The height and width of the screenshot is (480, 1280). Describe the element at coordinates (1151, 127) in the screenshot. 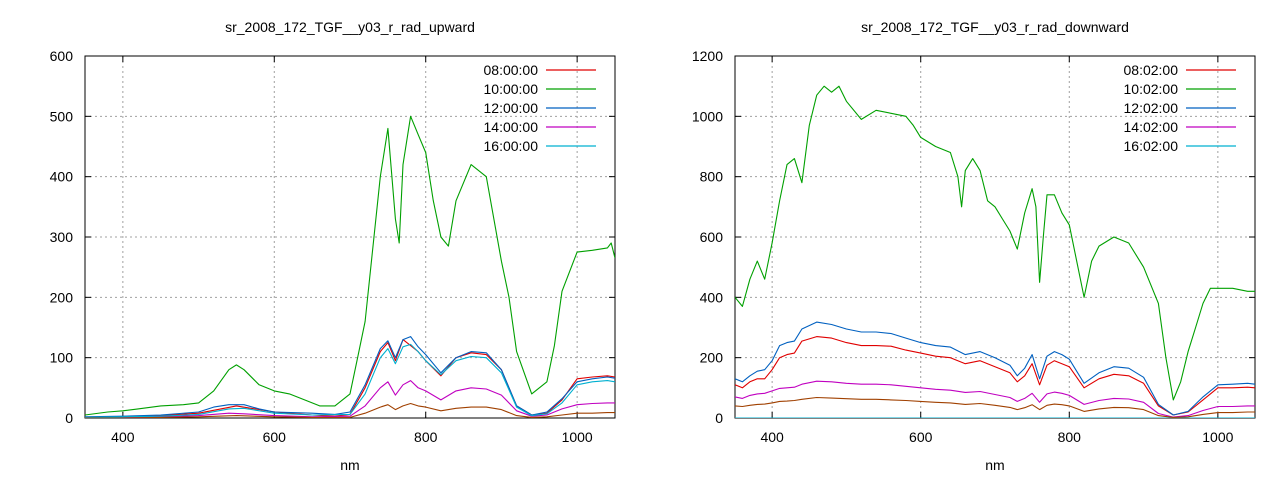

I see `legend-label: 14:02:00` at that location.